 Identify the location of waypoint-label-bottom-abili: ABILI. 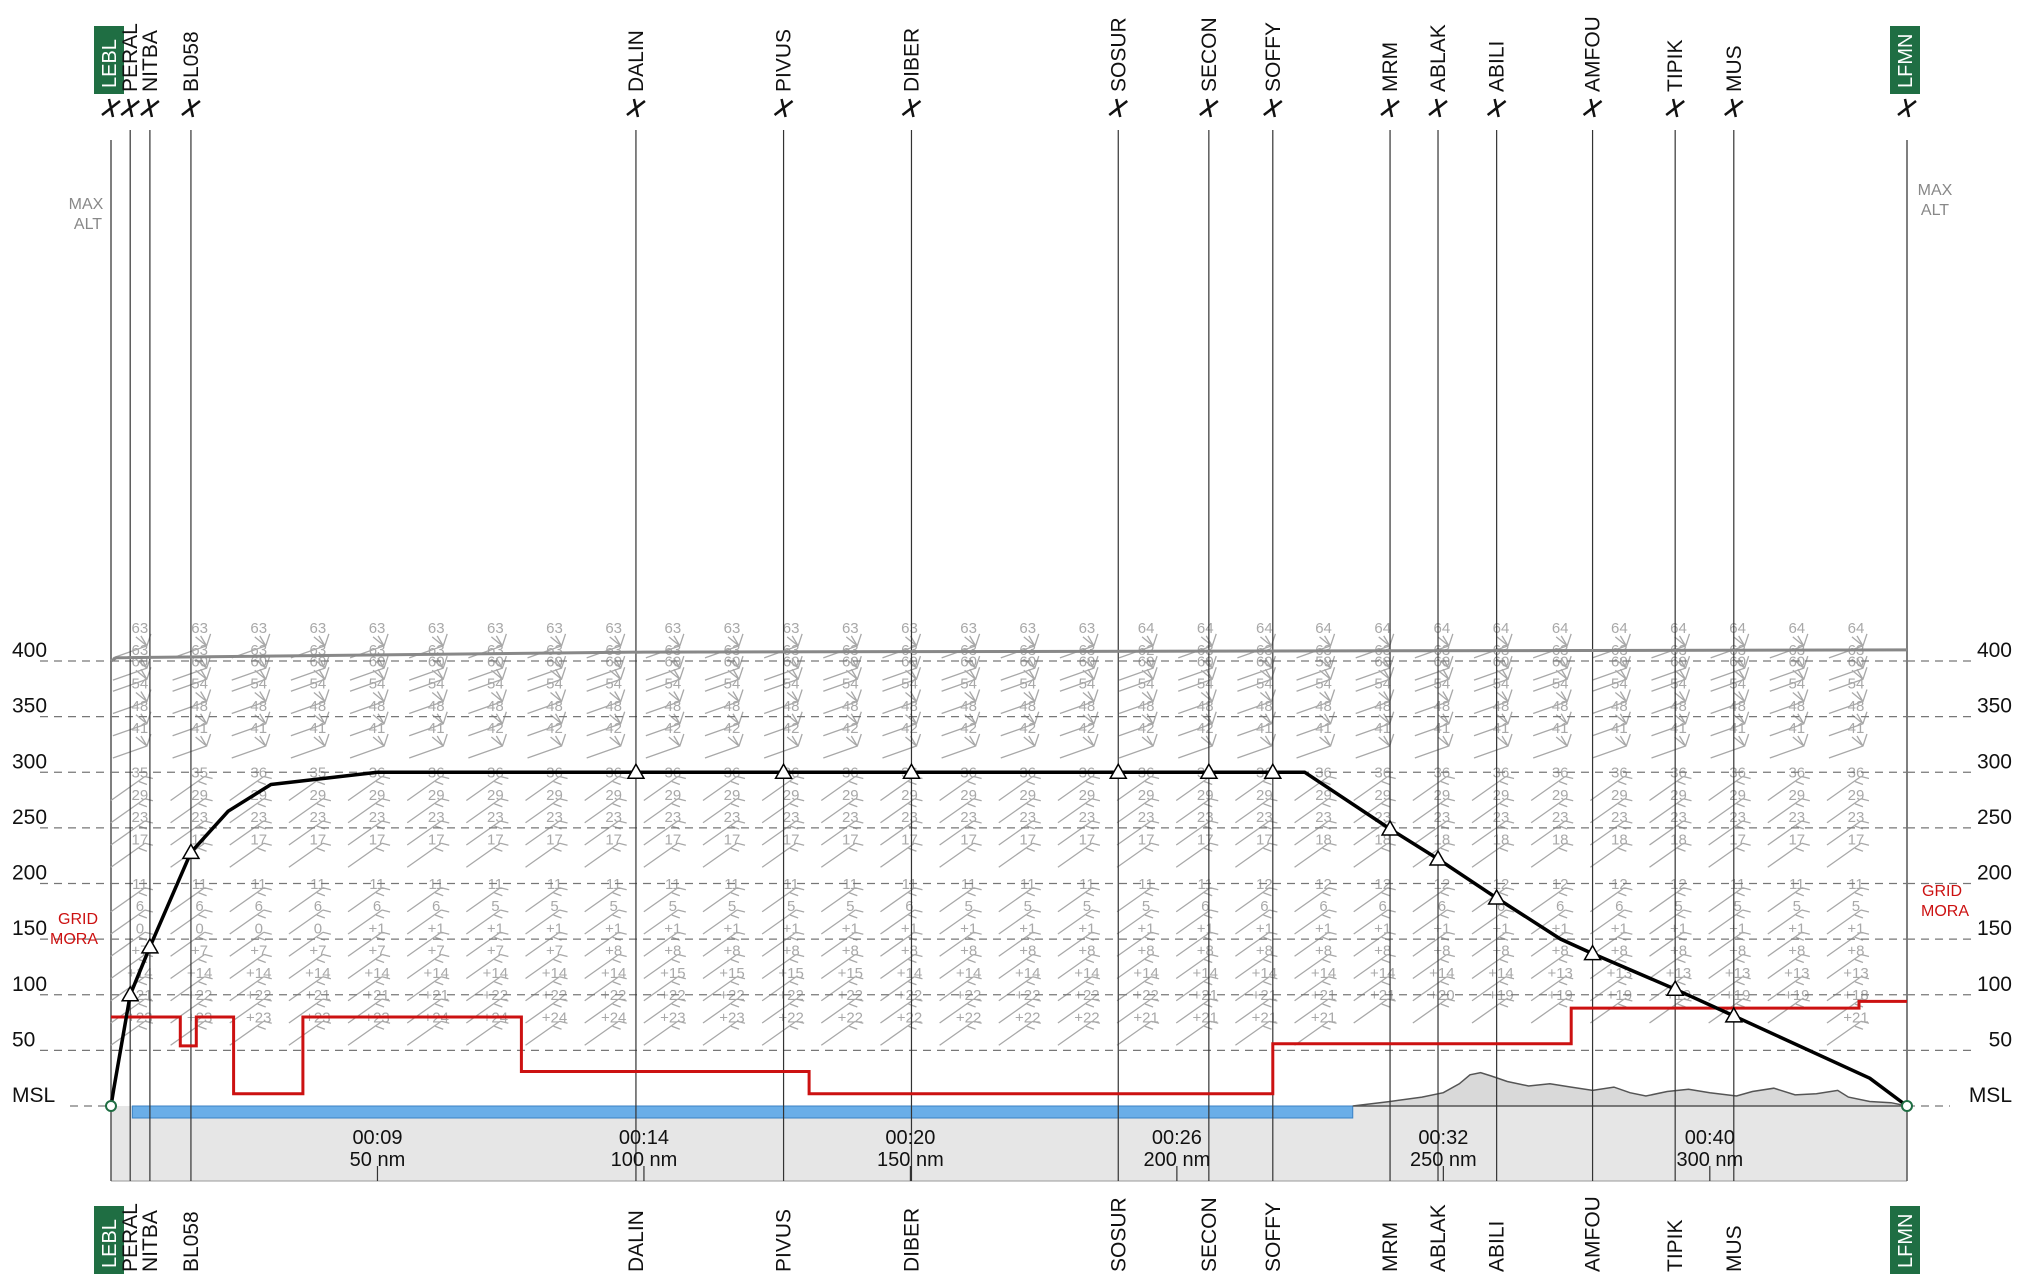
(1497, 1246).